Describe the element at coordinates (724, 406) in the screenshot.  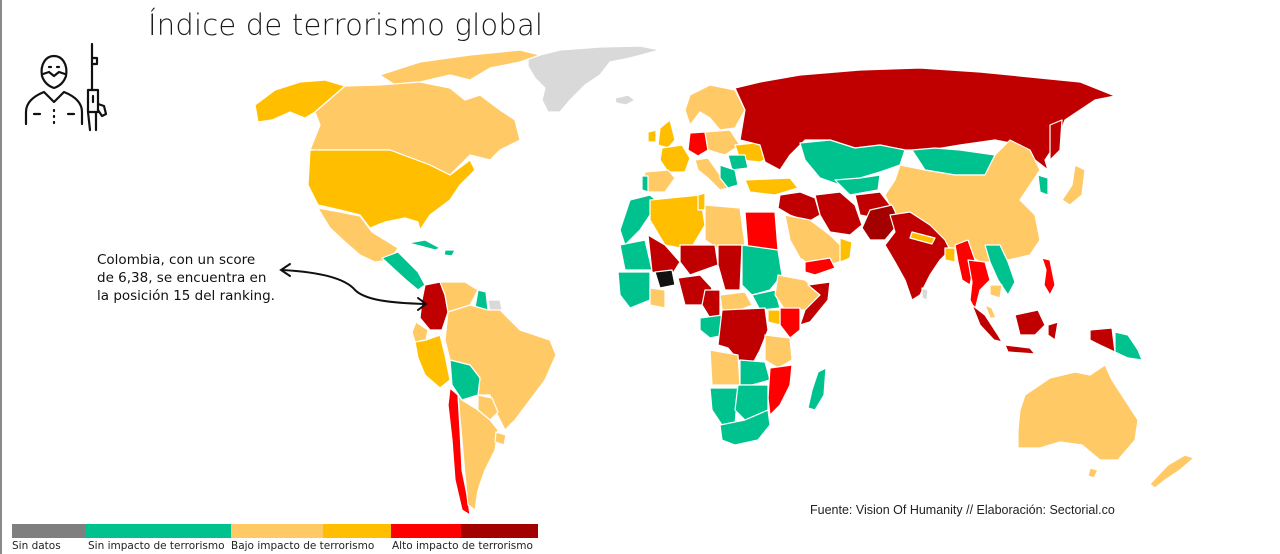
I see `country-namibia` at that location.